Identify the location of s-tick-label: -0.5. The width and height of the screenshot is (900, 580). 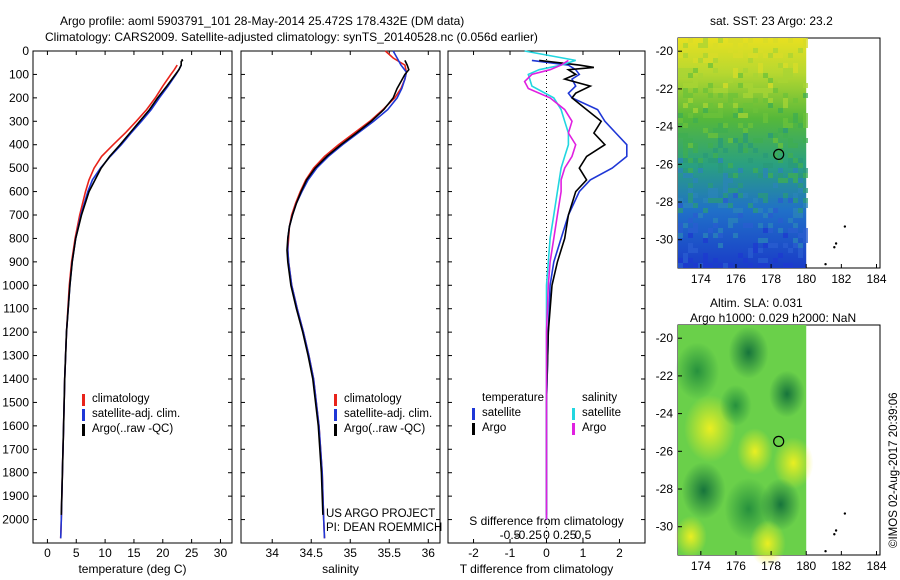
(510, 535).